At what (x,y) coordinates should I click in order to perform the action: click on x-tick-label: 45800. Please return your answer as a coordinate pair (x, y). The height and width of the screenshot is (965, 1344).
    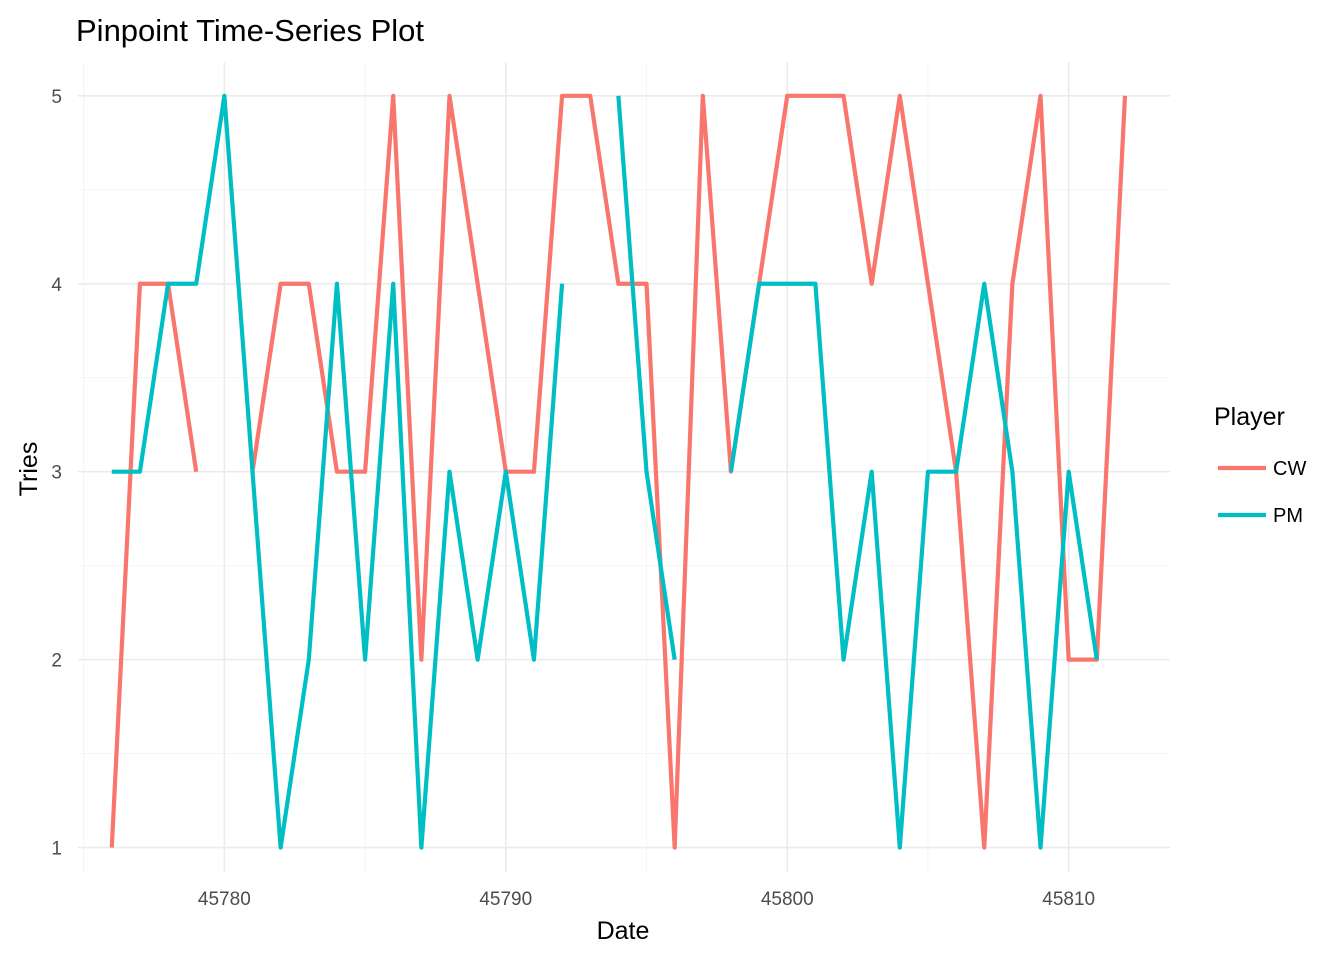
    Looking at the image, I should click on (787, 899).